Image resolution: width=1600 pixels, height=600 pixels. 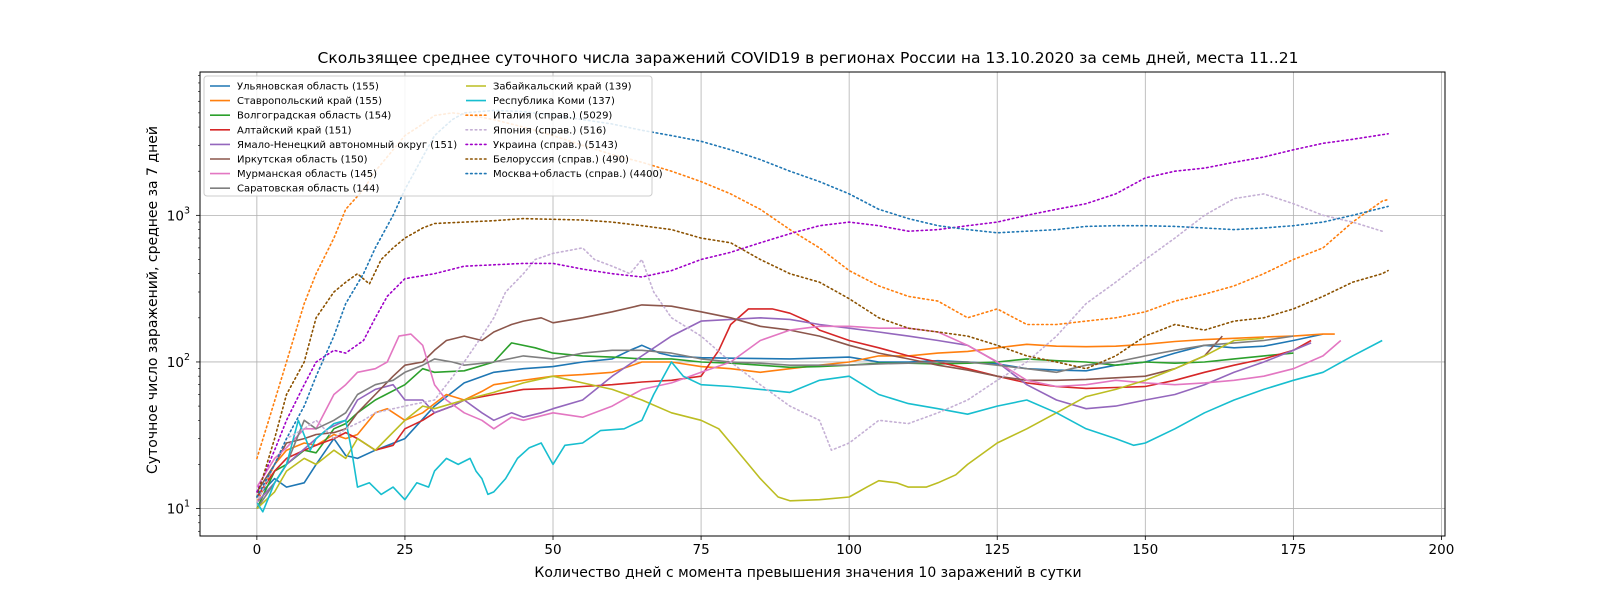 I want to click on legend-label: Саратовская область (144), so click(x=308, y=189).